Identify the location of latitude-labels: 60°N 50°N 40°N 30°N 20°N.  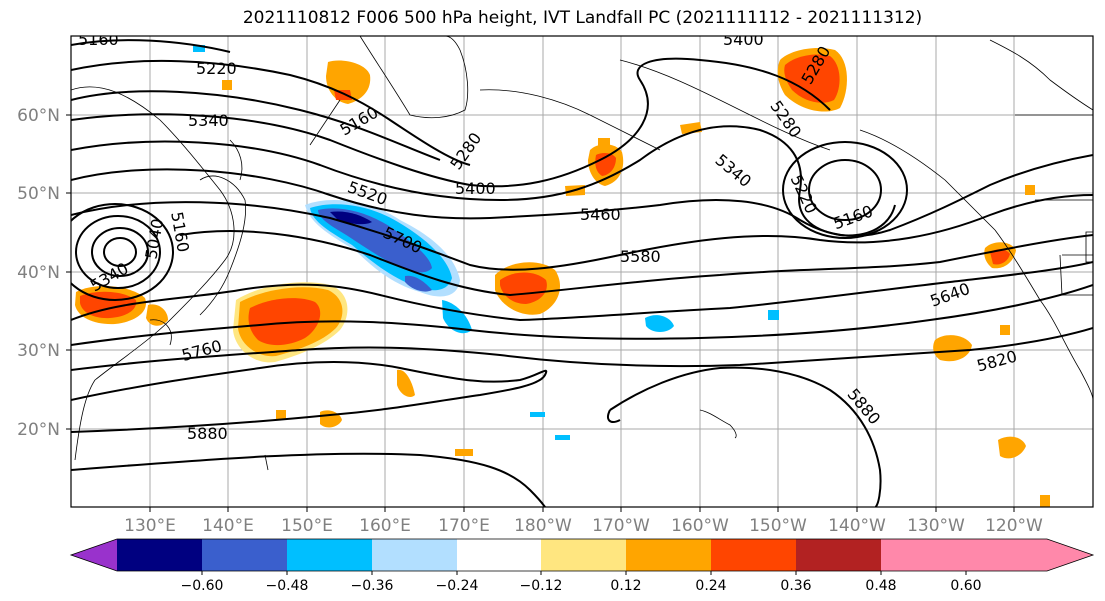
(38, 273).